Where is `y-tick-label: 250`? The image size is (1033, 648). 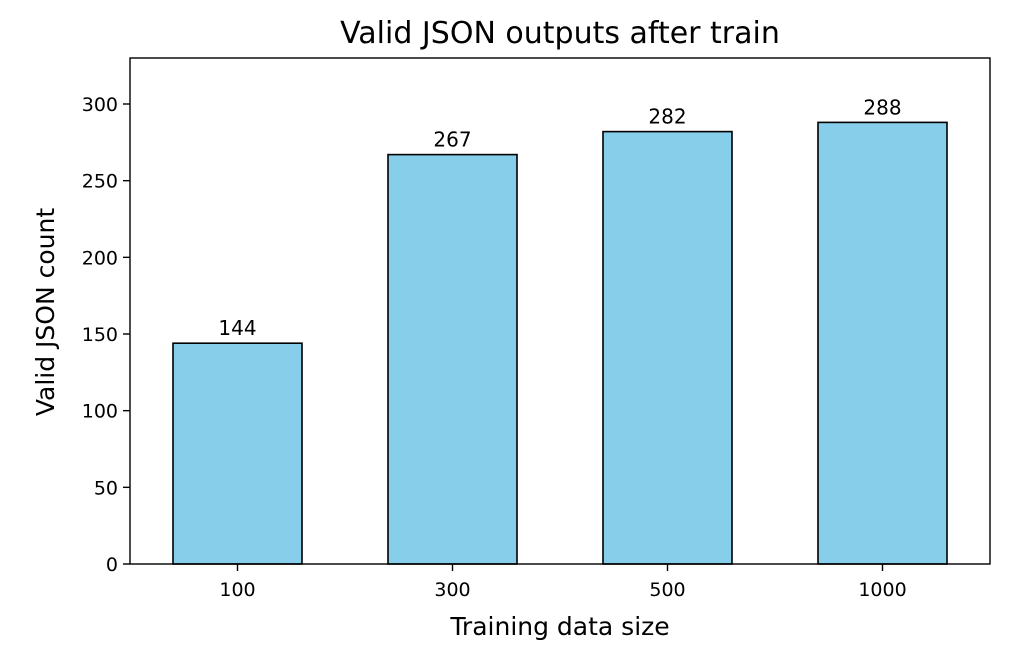
y-tick-label: 250 is located at coordinates (100, 182).